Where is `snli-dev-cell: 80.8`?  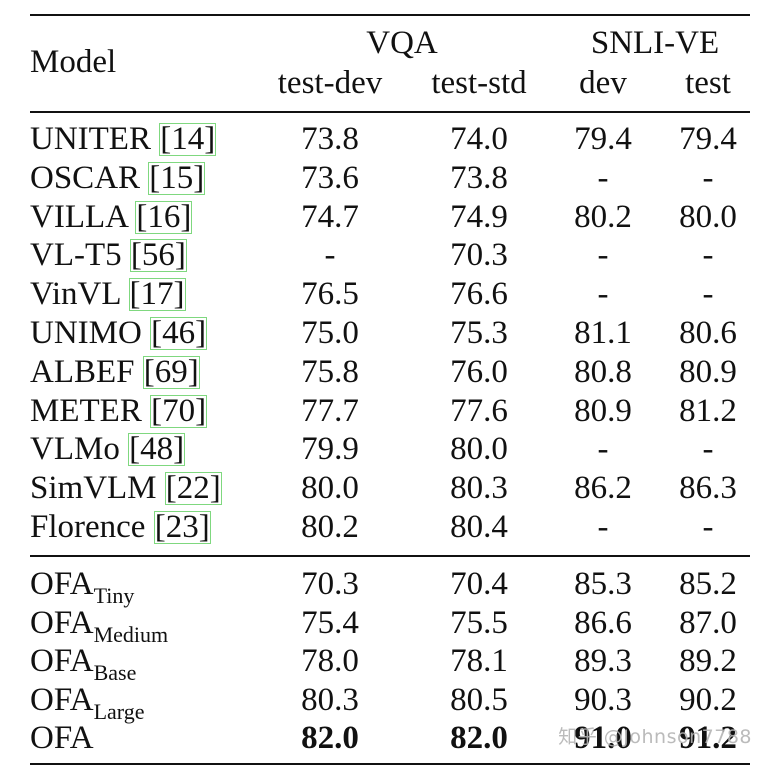 snli-dev-cell: 80.8 is located at coordinates (603, 371).